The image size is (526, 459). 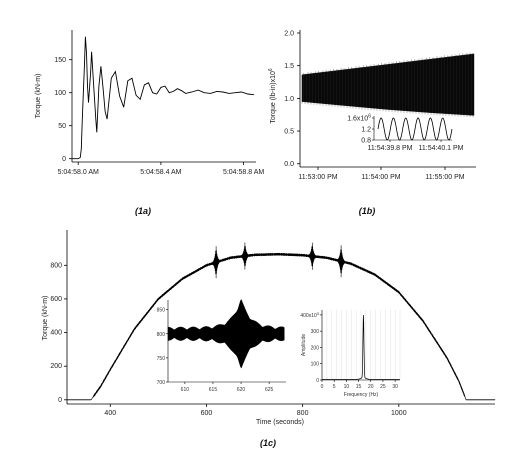 I want to click on chart-1c-inset-spectrum-x-tick-label: 10, so click(x=347, y=387).